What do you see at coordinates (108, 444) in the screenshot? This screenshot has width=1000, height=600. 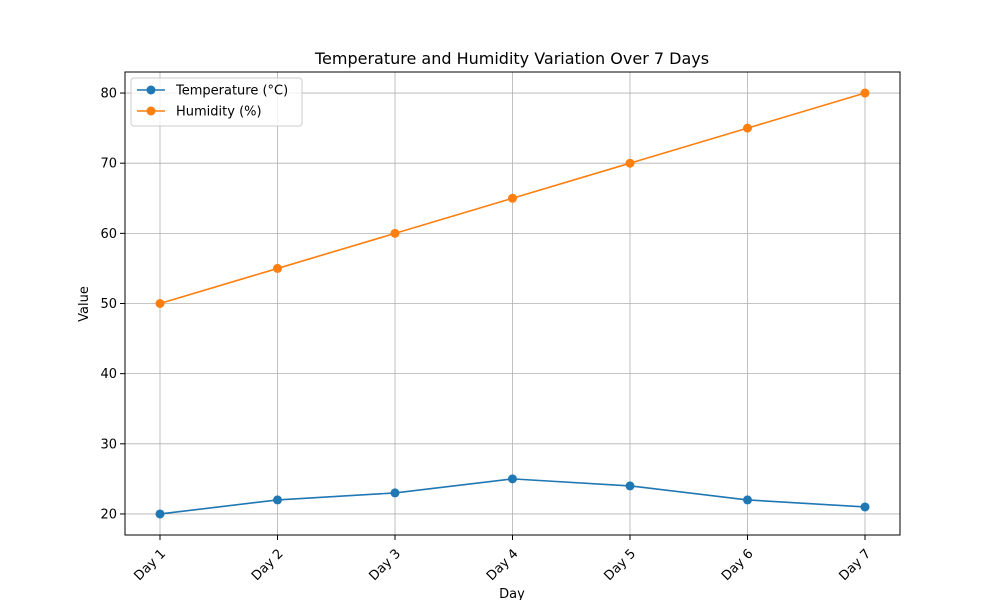 I see `y-tick-label: 30` at bounding box center [108, 444].